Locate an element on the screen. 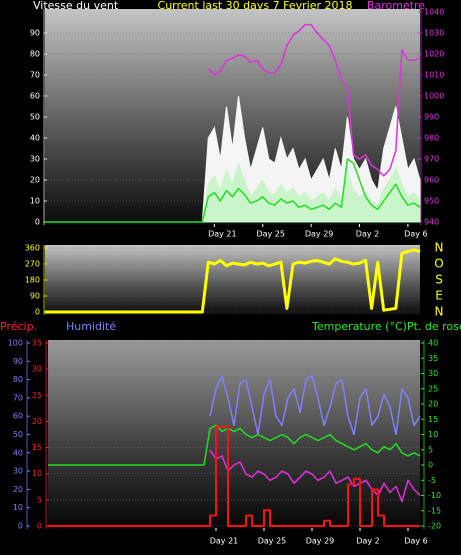 This screenshot has height=555, width=461. tick-label: 960 is located at coordinates (431, 180).